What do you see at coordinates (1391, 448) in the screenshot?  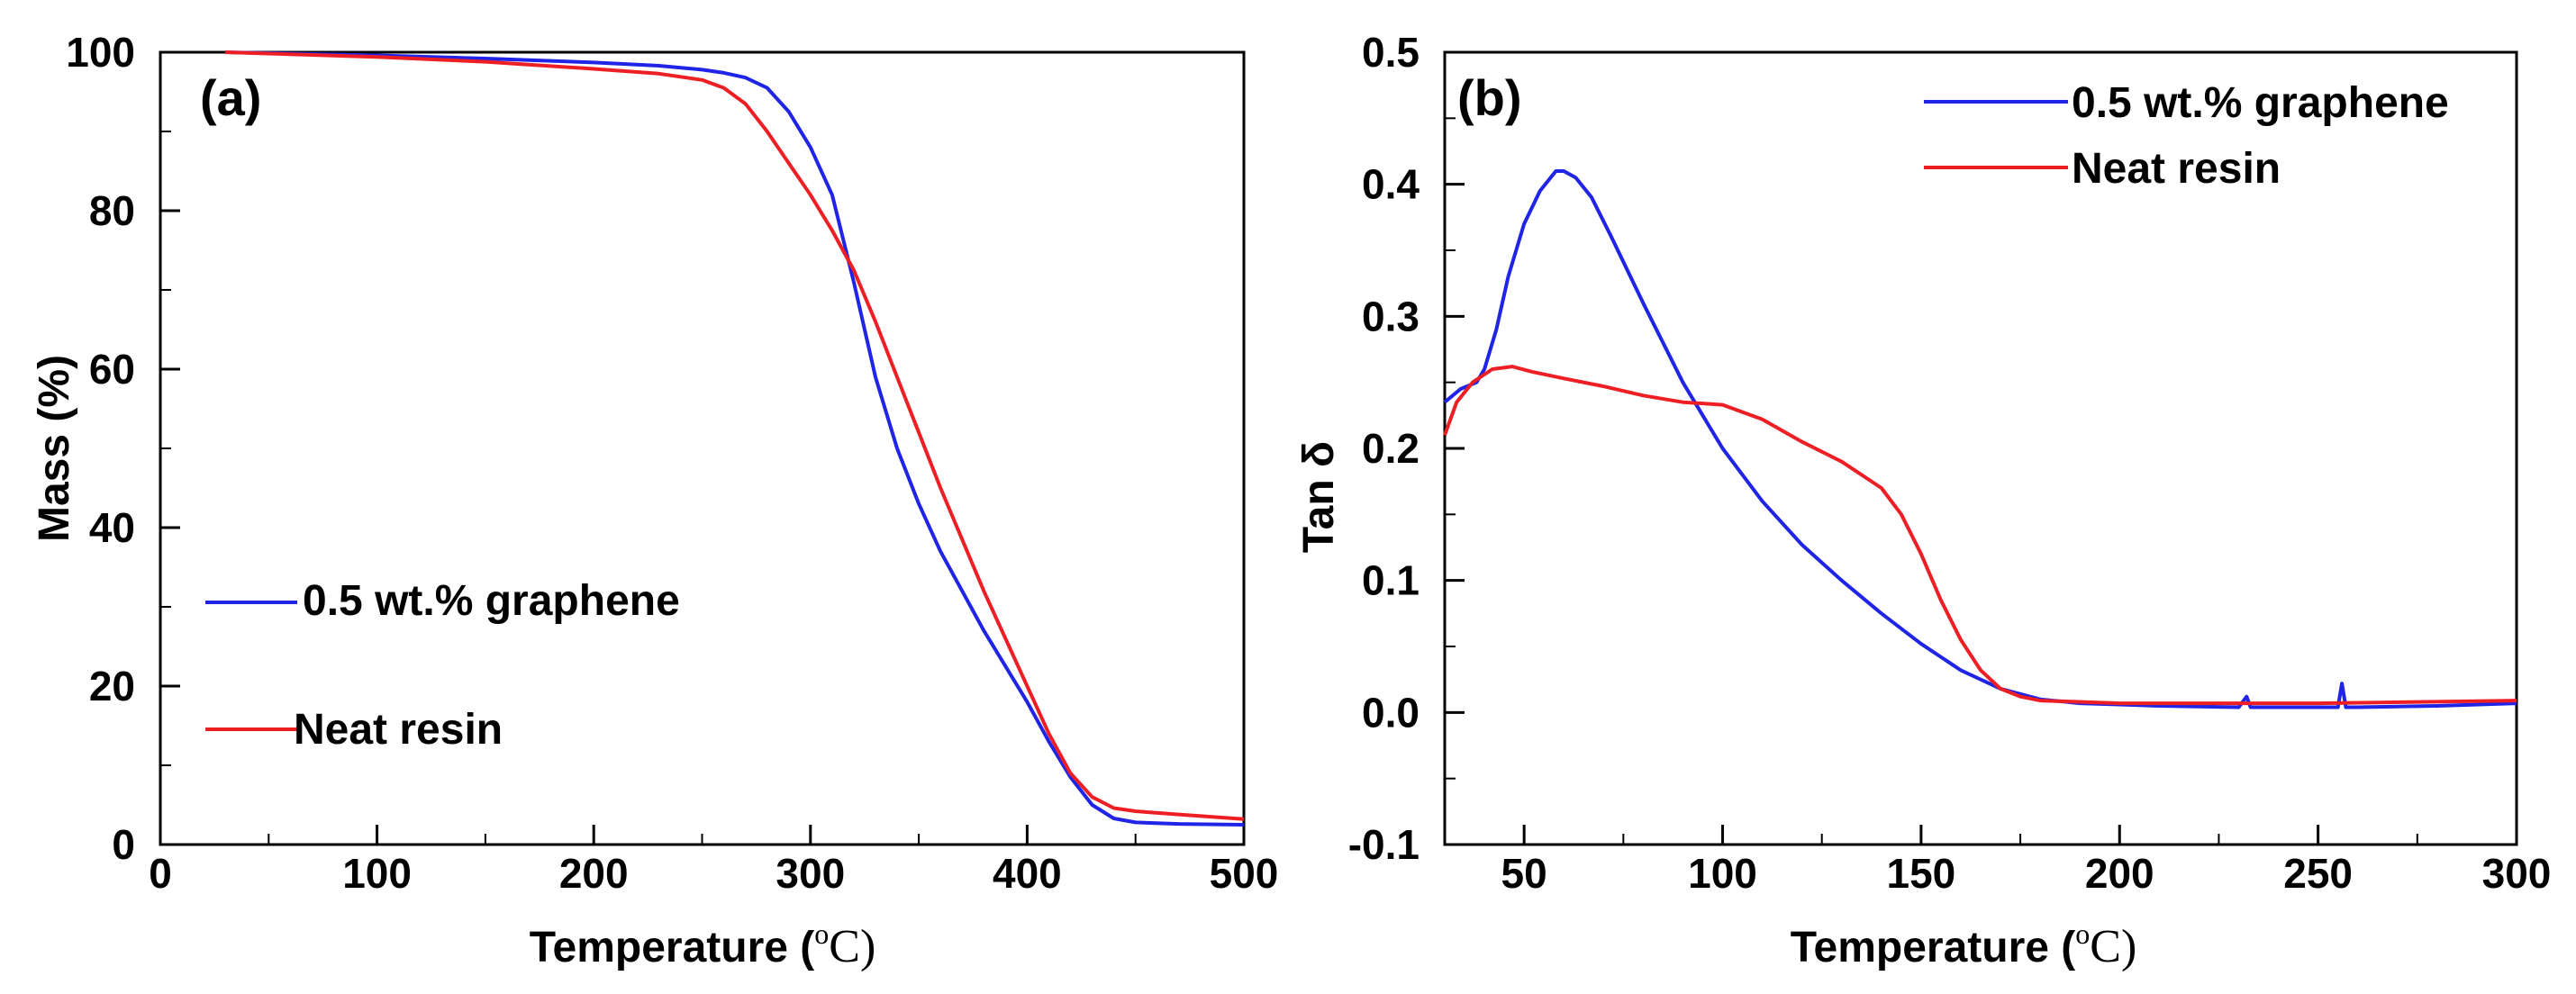 I see `panel-b-y-tick-label: 0.2` at bounding box center [1391, 448].